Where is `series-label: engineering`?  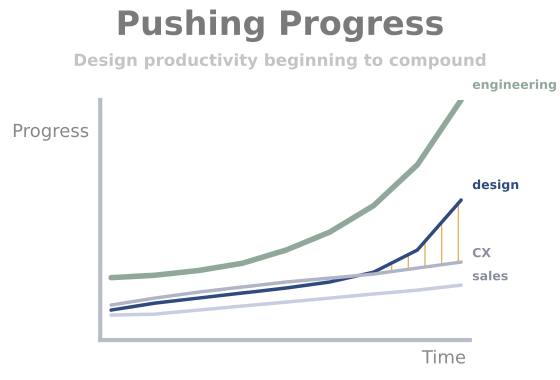
series-label: engineering is located at coordinates (514, 85).